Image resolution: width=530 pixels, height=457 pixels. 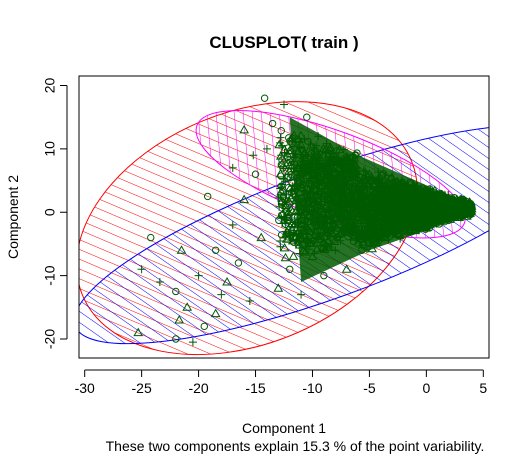 I want to click on x-tick-label: 0, so click(x=426, y=388).